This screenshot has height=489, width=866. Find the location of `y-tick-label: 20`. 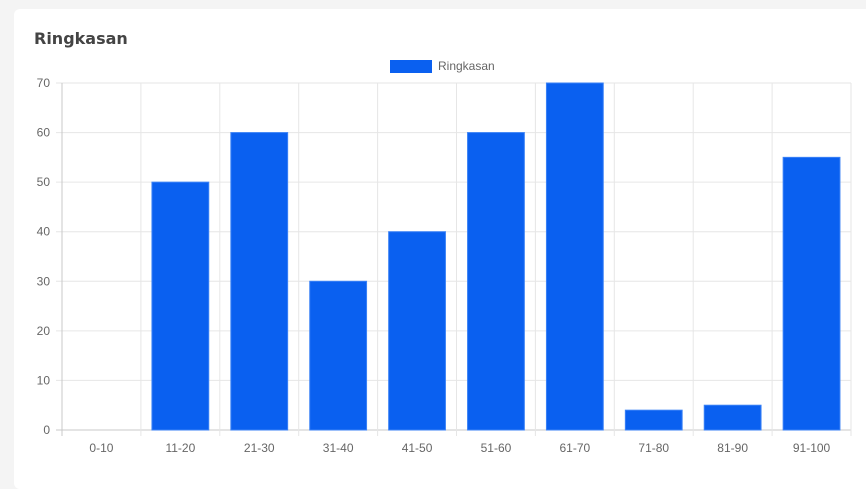

y-tick-label: 20 is located at coordinates (44, 331).